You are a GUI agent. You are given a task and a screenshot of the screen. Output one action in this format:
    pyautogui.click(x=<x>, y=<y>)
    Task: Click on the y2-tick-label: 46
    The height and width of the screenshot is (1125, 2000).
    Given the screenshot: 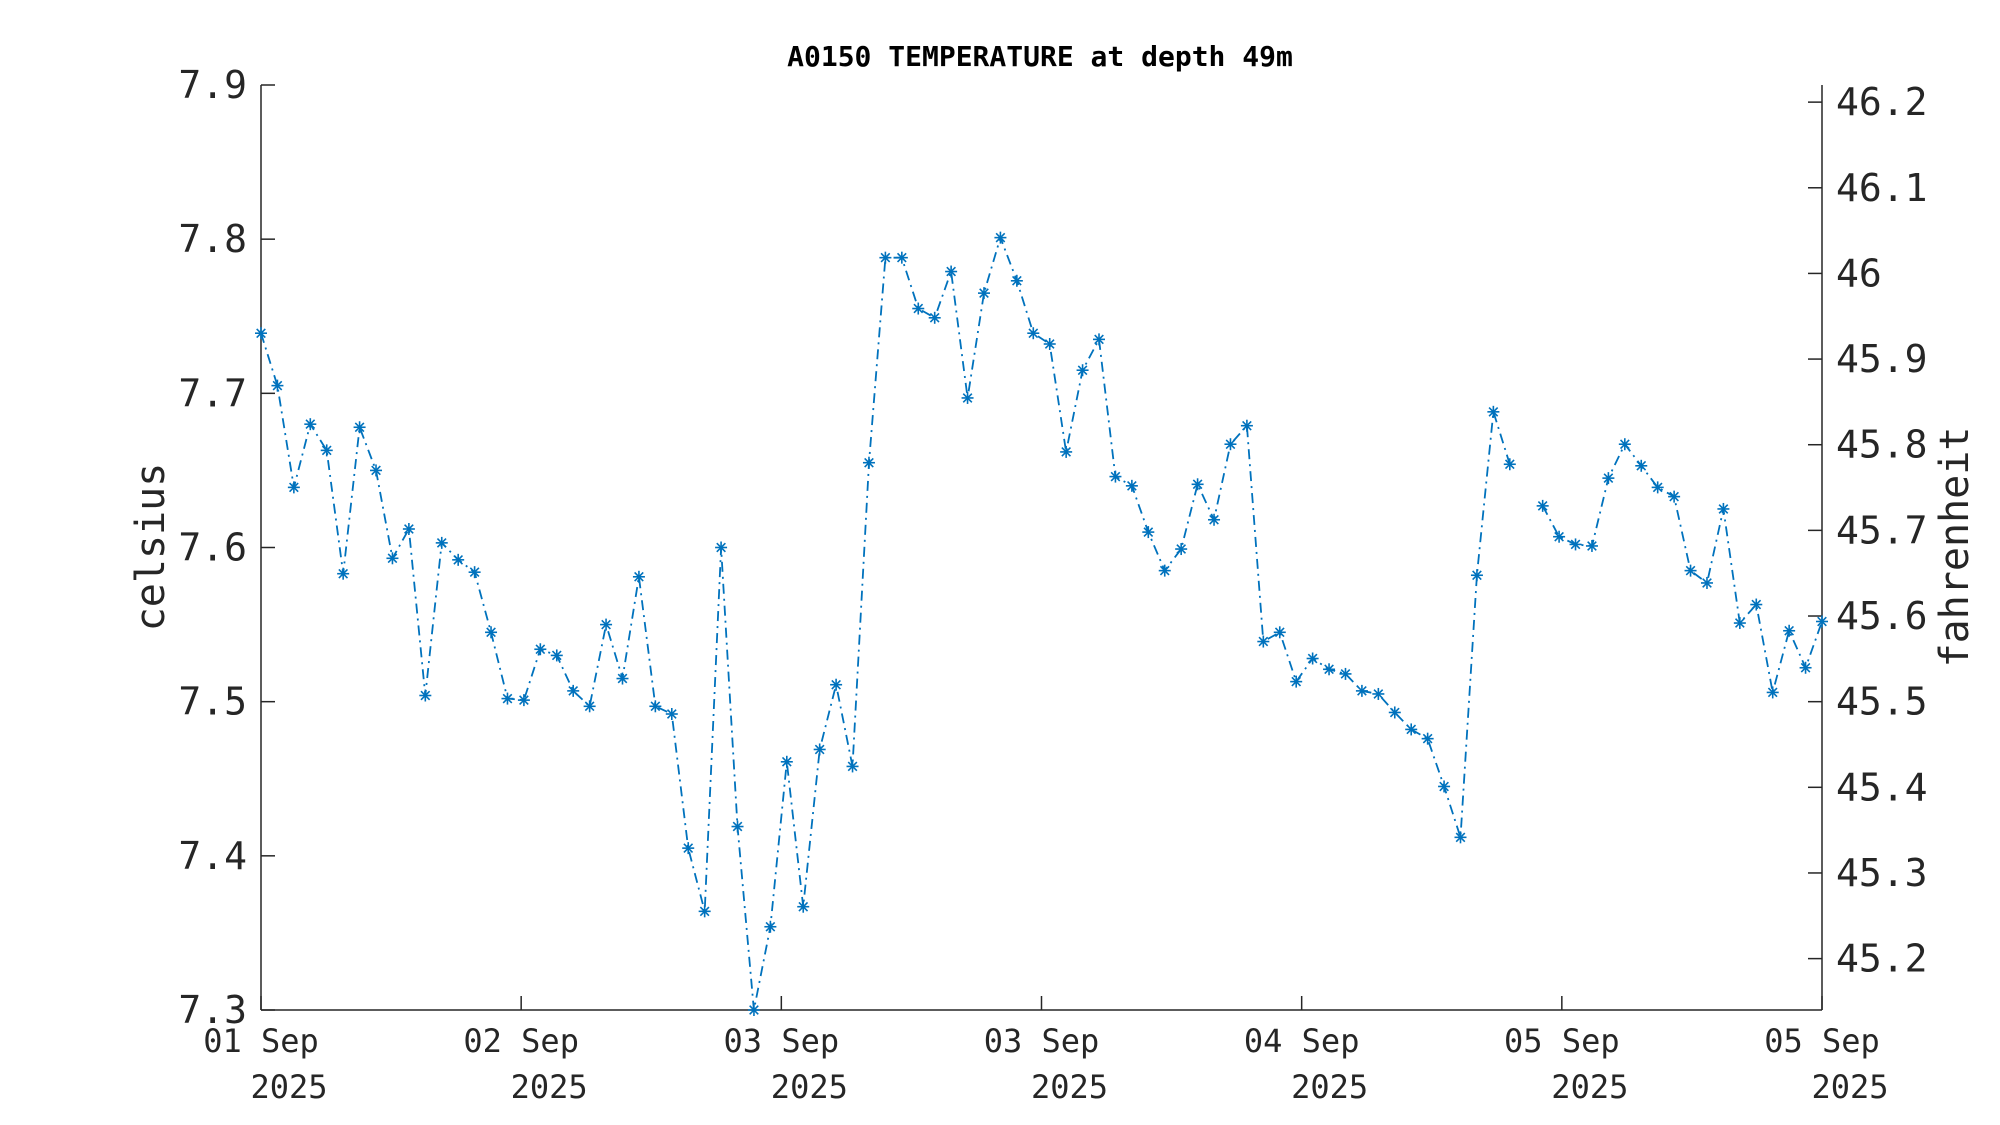 What is the action you would take?
    pyautogui.click(x=1859, y=273)
    